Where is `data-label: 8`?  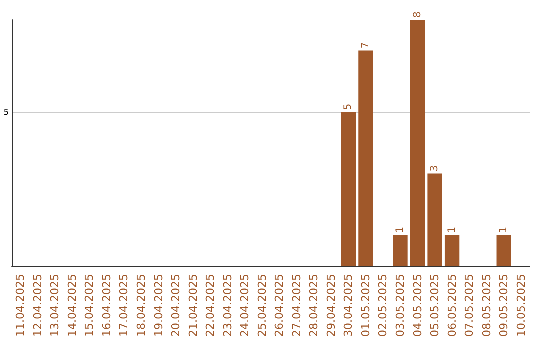 data-label: 8 is located at coordinates (418, 15).